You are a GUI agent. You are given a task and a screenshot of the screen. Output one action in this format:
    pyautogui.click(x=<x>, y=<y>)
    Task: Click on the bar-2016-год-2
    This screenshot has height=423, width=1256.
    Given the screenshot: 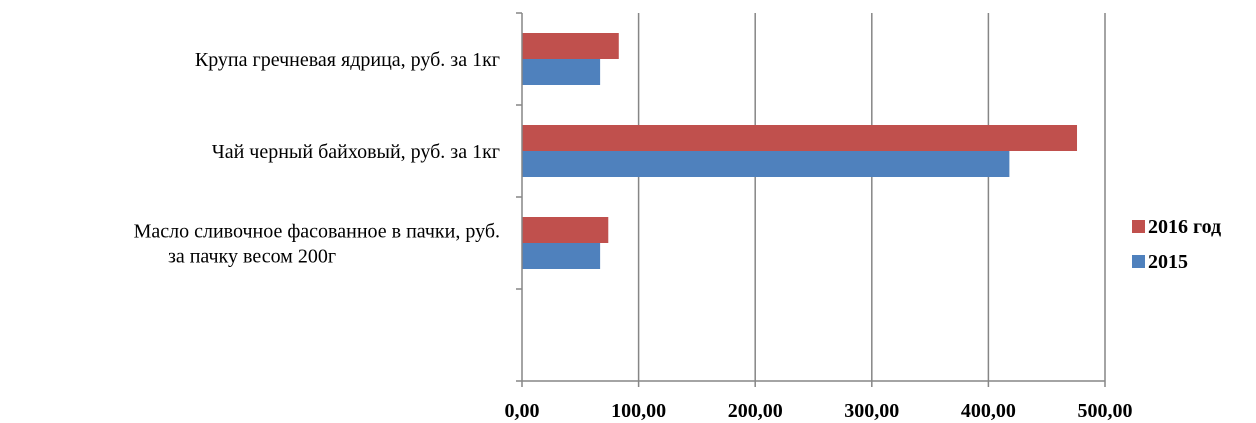 What is the action you would take?
    pyautogui.click(x=570, y=46)
    